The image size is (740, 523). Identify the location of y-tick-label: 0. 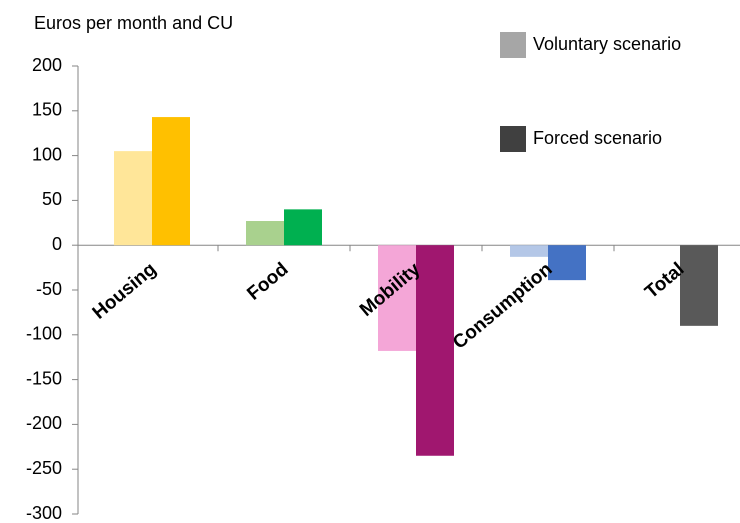
(57, 244).